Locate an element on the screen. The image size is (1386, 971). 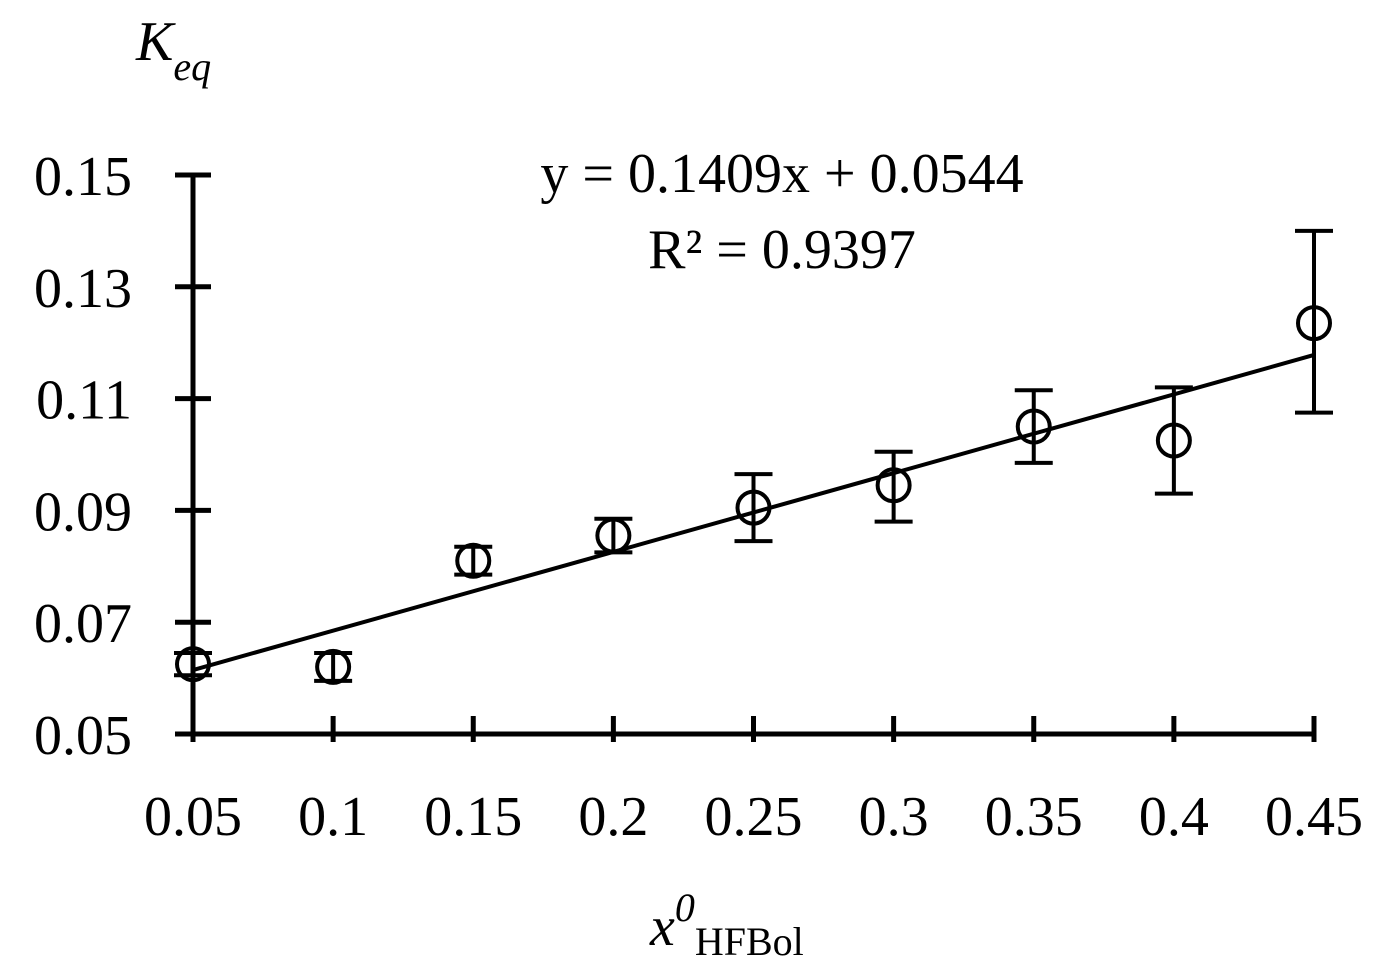
y-tick-label: 0.07 is located at coordinates (83, 624).